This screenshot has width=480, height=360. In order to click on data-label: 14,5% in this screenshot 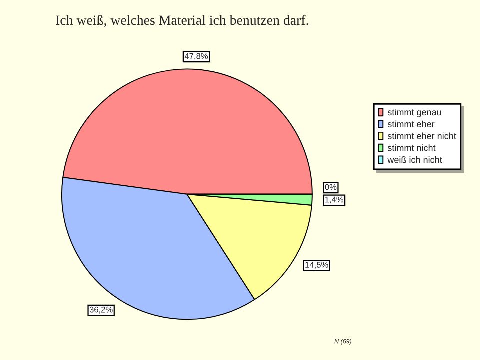, I will do `click(317, 265)`.